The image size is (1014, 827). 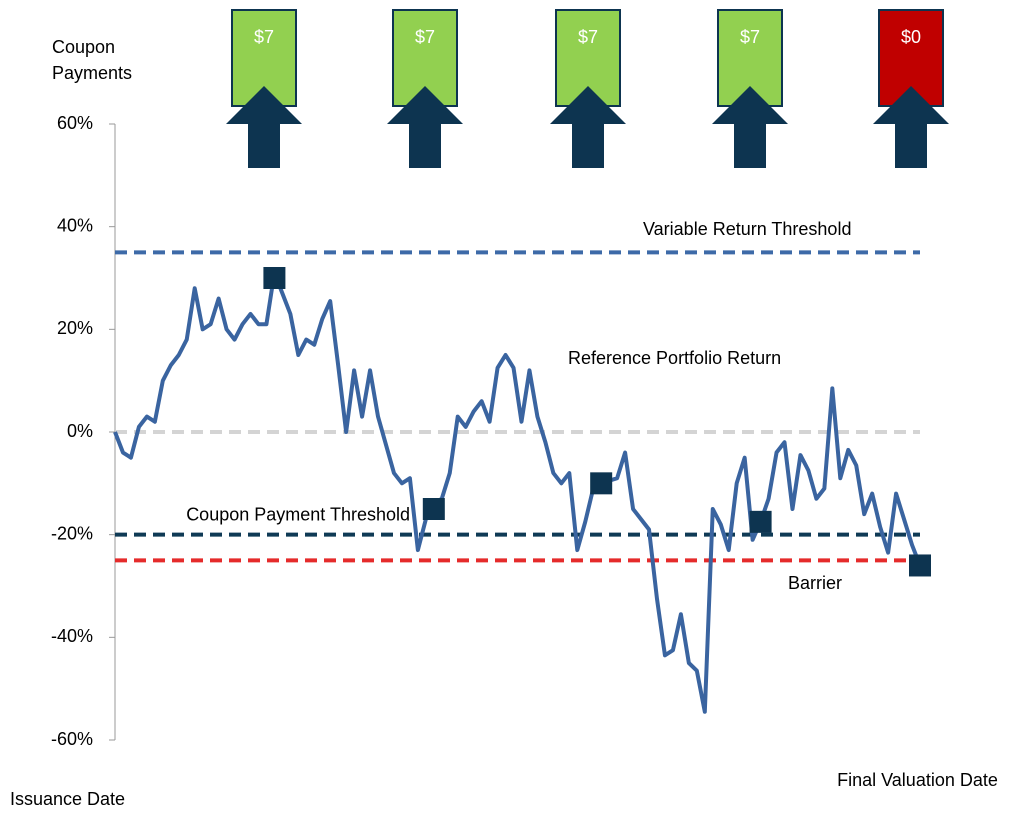 What do you see at coordinates (747, 229) in the screenshot?
I see `threshold-label: Variable Return Threshold` at bounding box center [747, 229].